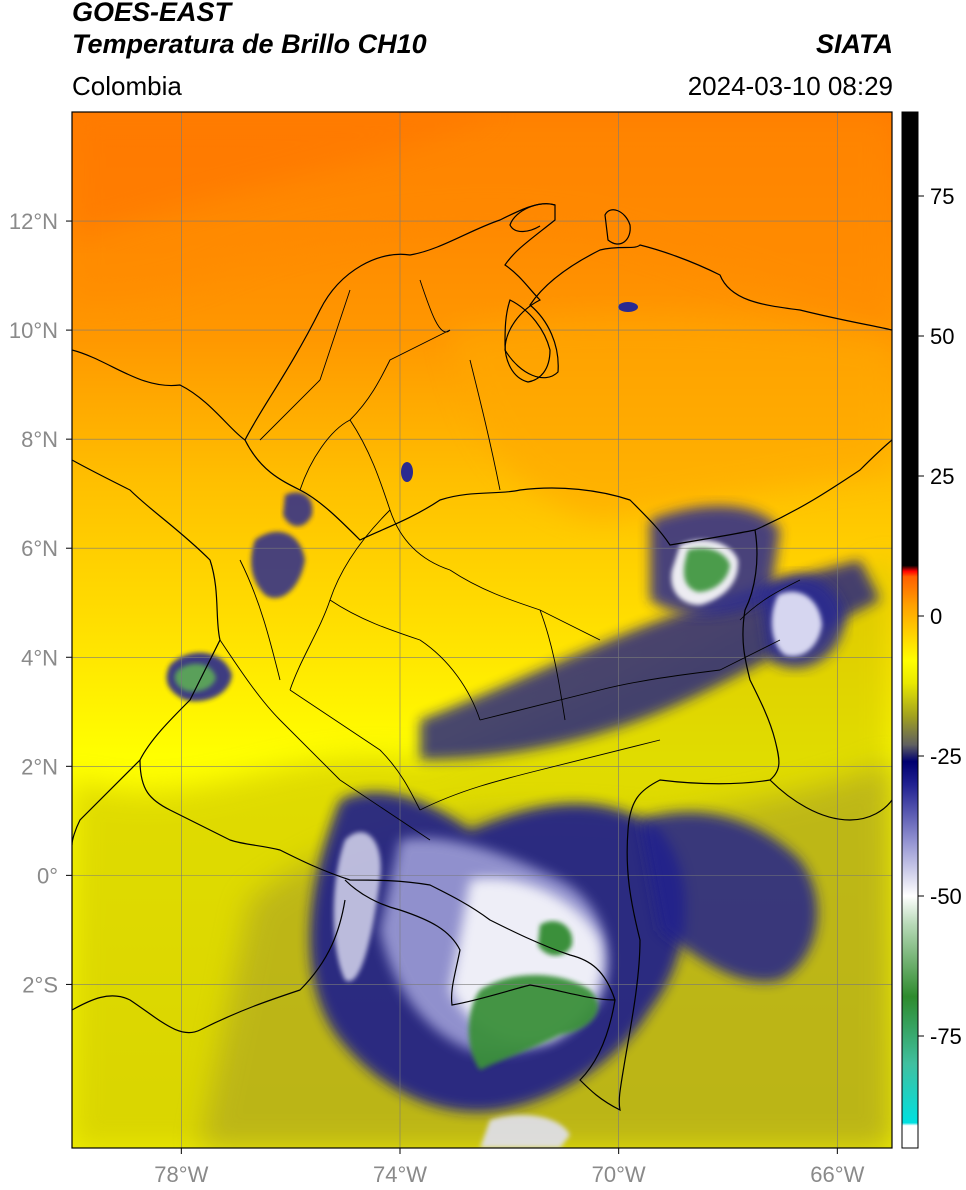  Describe the element at coordinates (617, 227) in the screenshot. I see `paraguana` at that location.